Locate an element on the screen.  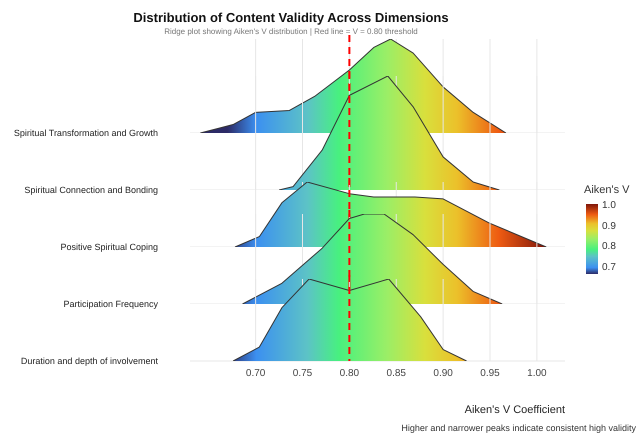
text: Duration and depth of involvement is located at coordinates (89, 361).